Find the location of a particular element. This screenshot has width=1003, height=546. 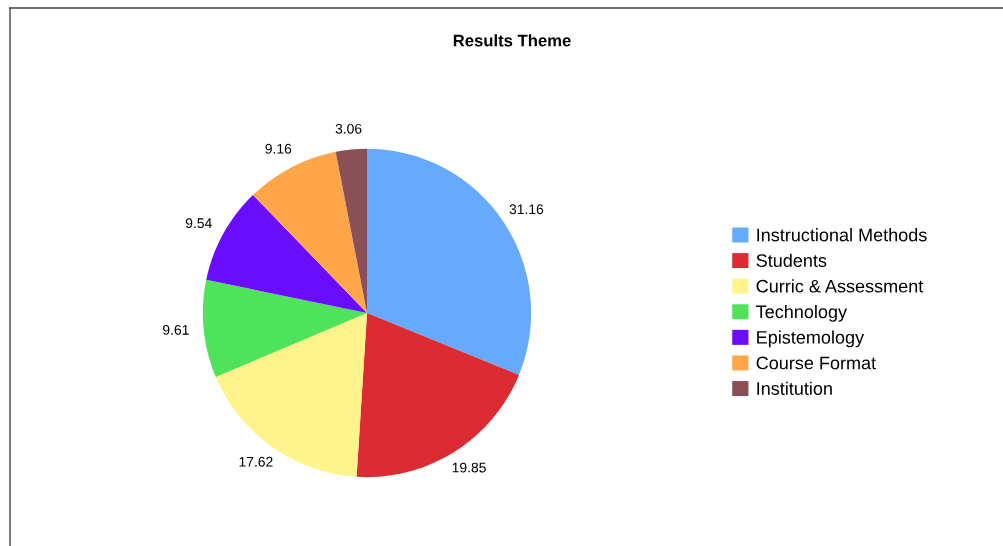

data-label: 17.62 is located at coordinates (256, 461).